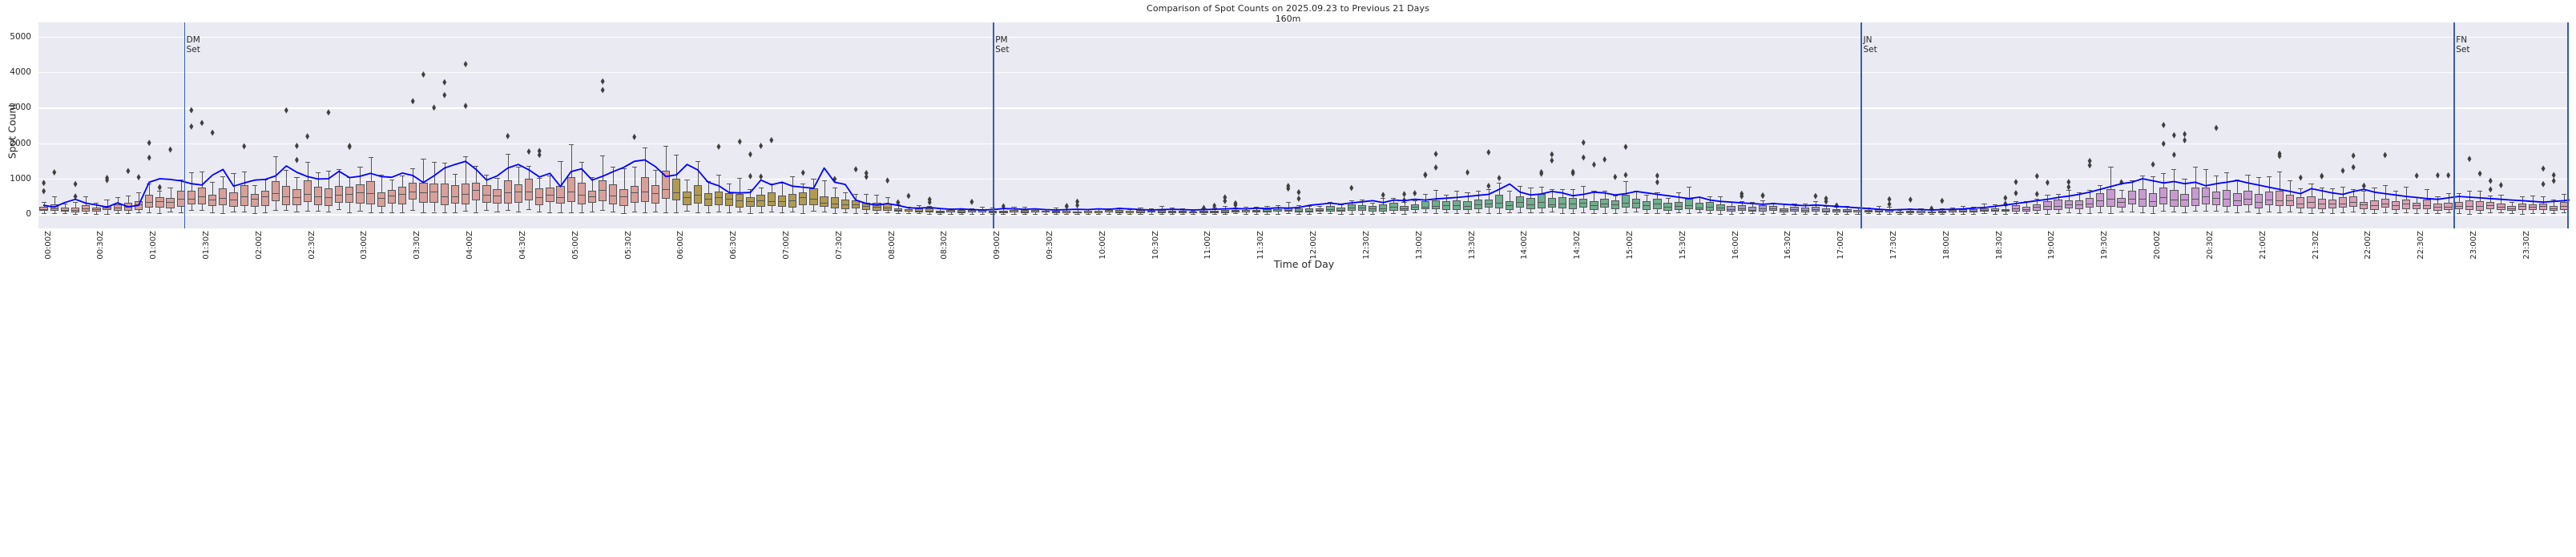 Image resolution: width=2576 pixels, height=557 pixels. What do you see at coordinates (1577, 245) in the screenshot?
I see `x-tick-label: 14:30Z` at bounding box center [1577, 245].